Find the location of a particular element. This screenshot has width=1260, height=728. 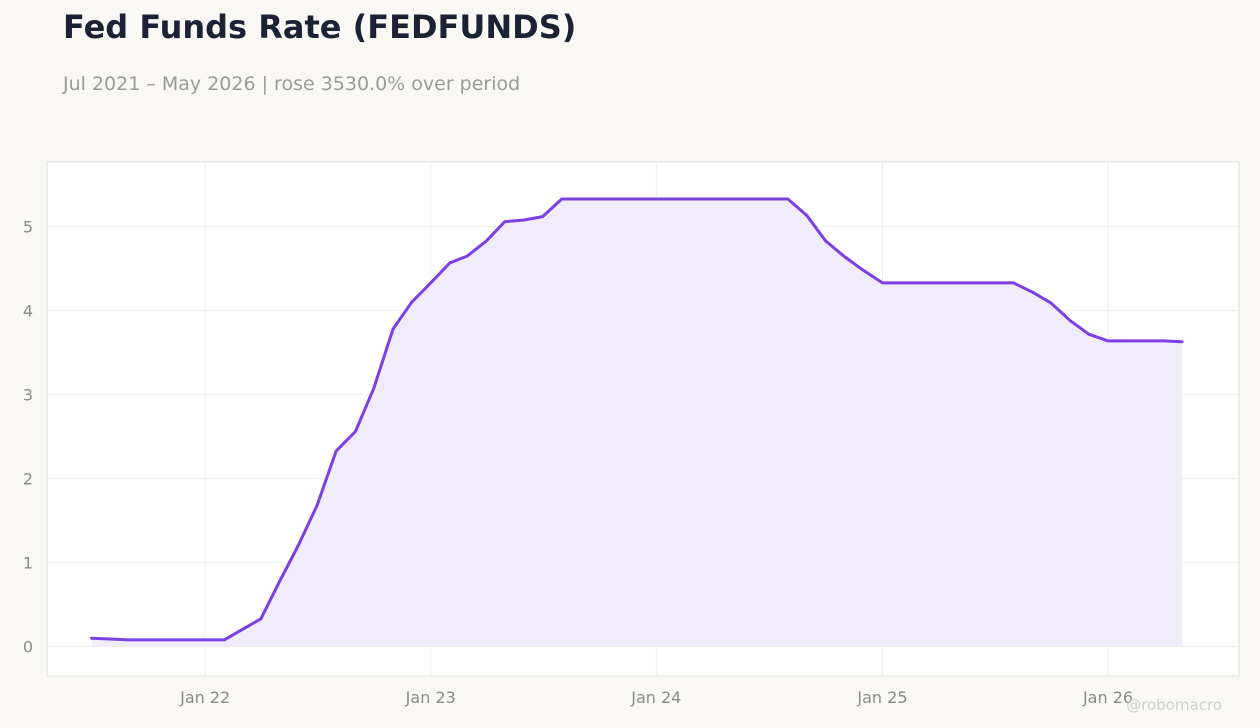

x-tick-label: Jan 23 is located at coordinates (430, 697).